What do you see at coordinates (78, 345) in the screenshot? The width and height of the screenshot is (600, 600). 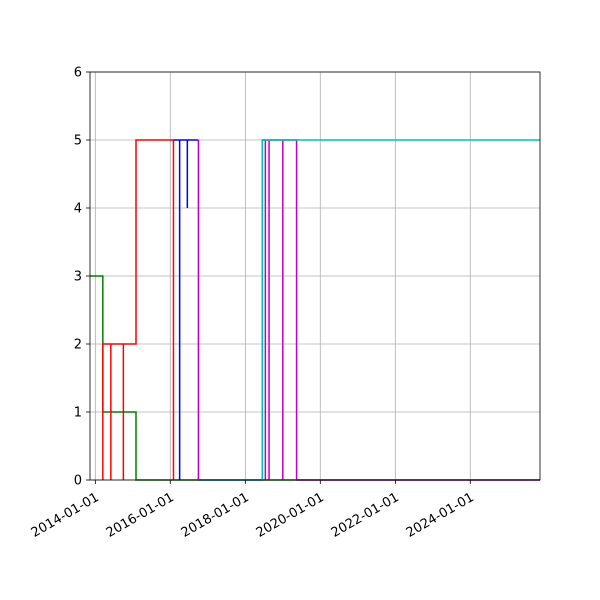 I see `y-tick-label: 2` at bounding box center [78, 345].